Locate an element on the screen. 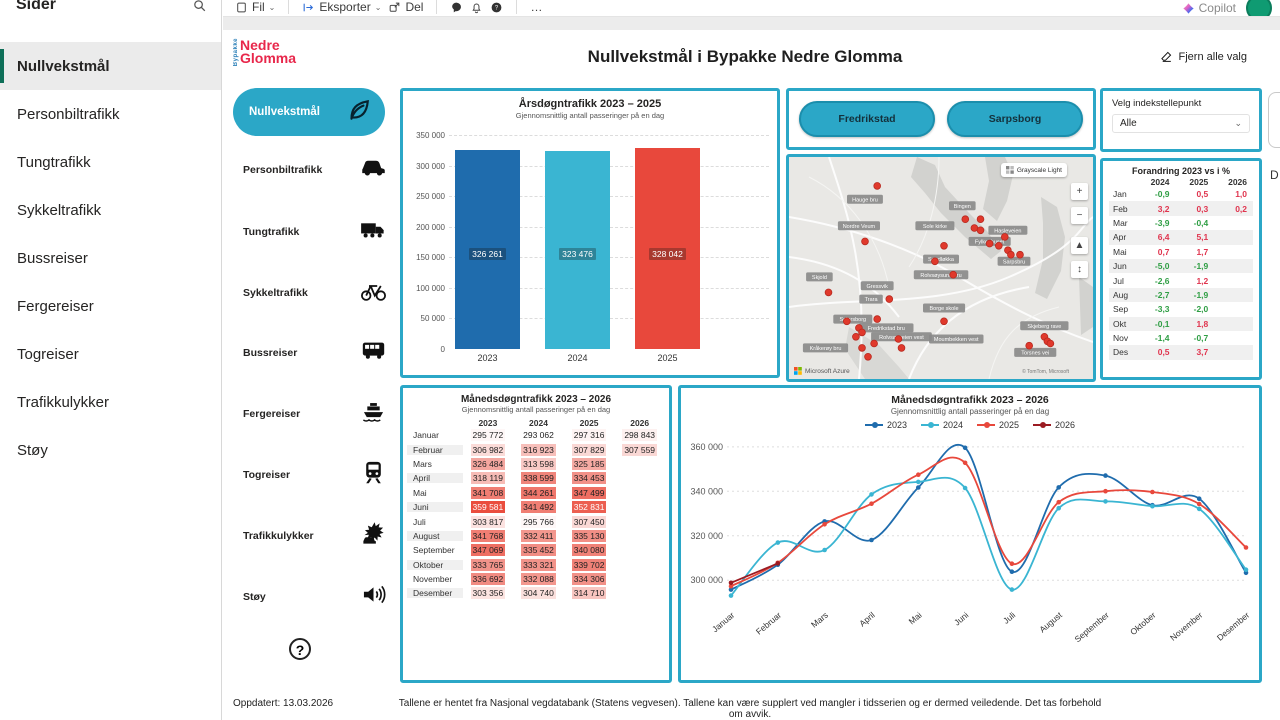 The width and height of the screenshot is (1280, 720). table-row: Jul -2,6 1,2 is located at coordinates (1161, 280).